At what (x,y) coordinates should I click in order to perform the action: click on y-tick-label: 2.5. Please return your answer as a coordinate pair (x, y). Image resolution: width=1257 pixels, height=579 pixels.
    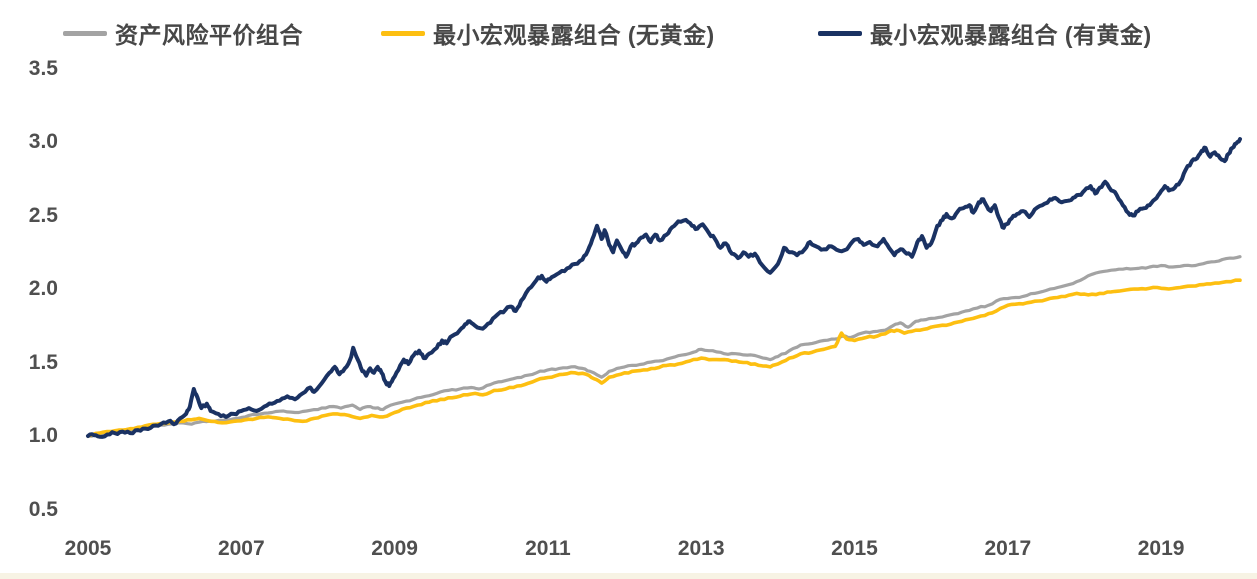
    Looking at the image, I should click on (43, 215).